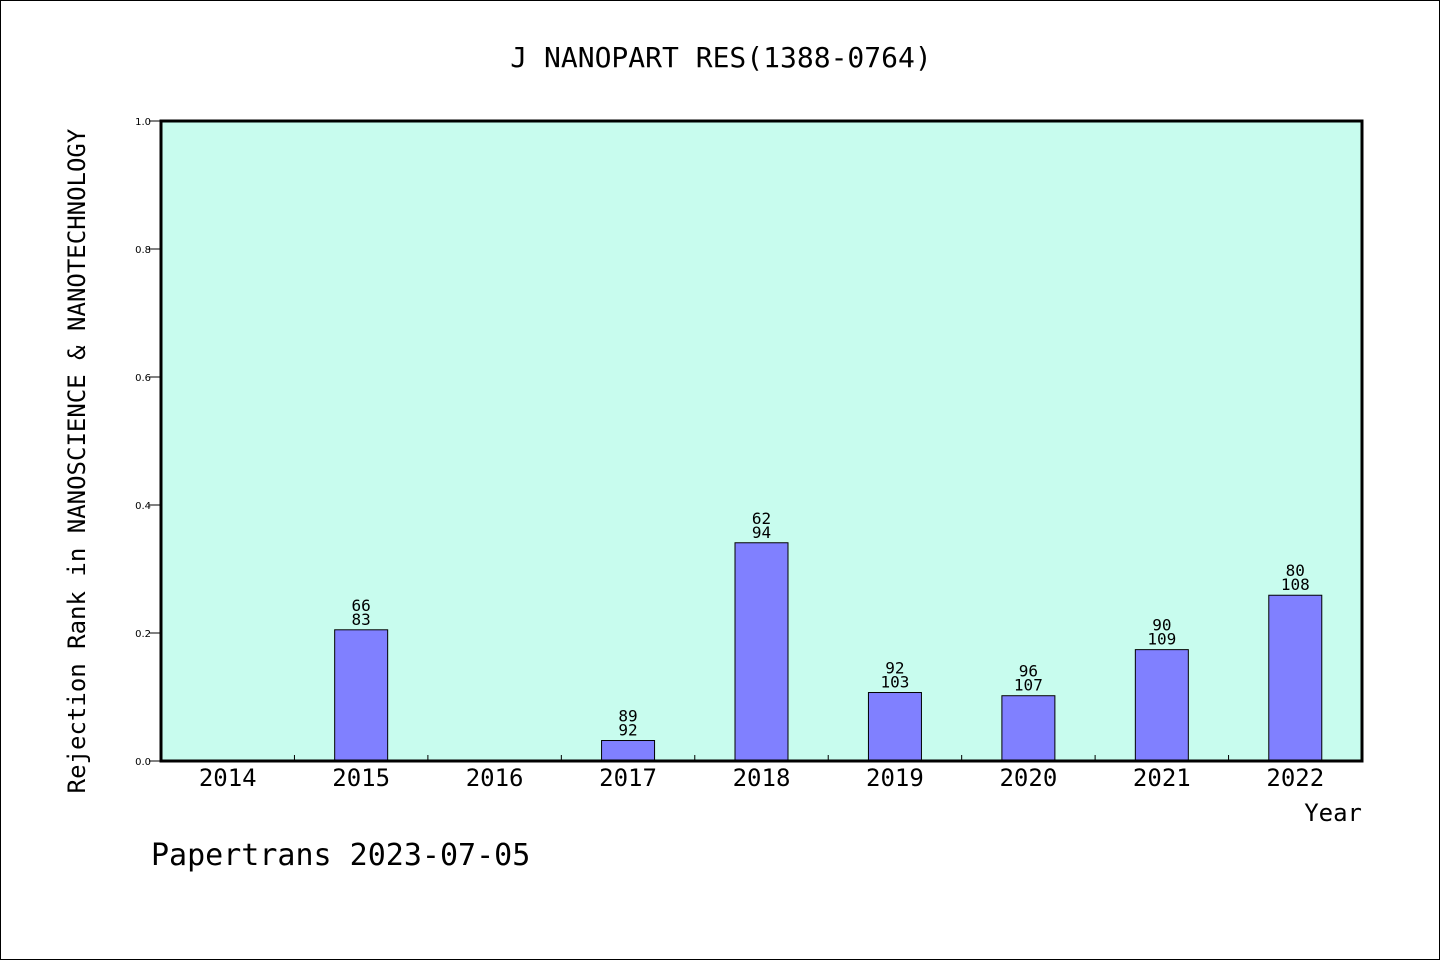 This screenshot has height=961, width=1440. What do you see at coordinates (1028, 685) in the screenshot?
I see `bar-label-bottom-2020: 107` at bounding box center [1028, 685].